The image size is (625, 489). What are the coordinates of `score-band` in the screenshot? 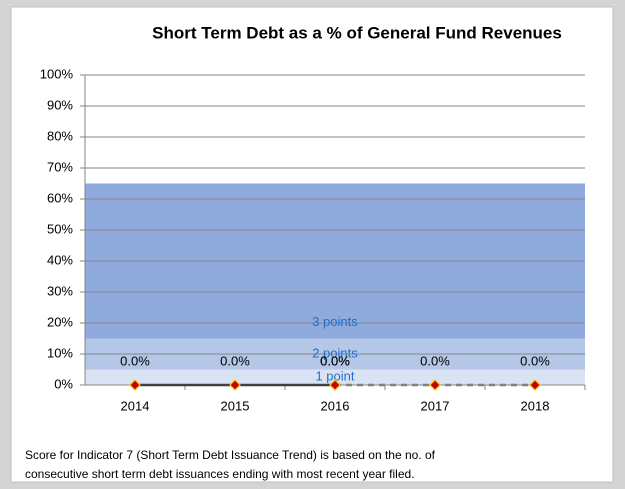 It's located at (335, 377).